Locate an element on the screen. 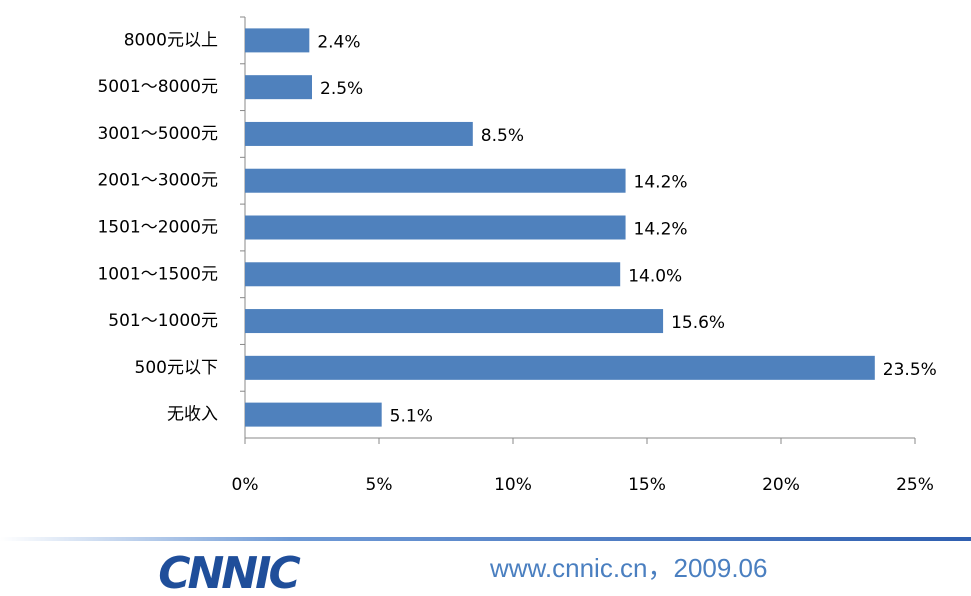  x-tick-label: 5% is located at coordinates (379, 485).